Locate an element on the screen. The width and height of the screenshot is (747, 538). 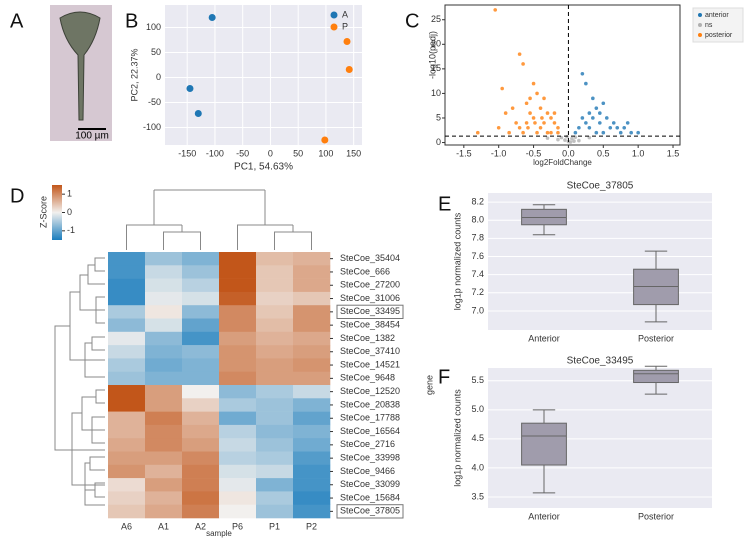
row-label: SteCoe_12520 is located at coordinates (370, 391).